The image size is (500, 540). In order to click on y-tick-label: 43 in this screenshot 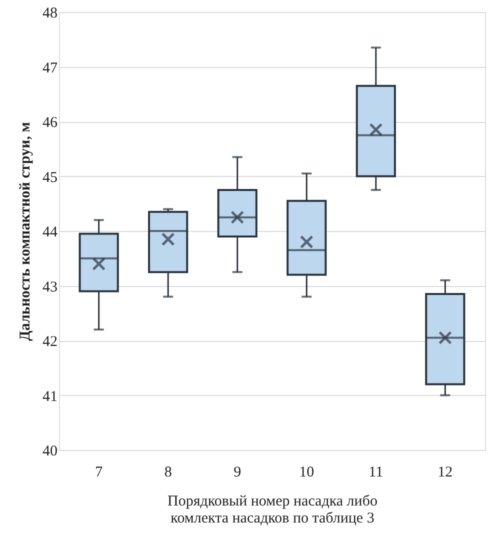, I will do `click(50, 287)`.